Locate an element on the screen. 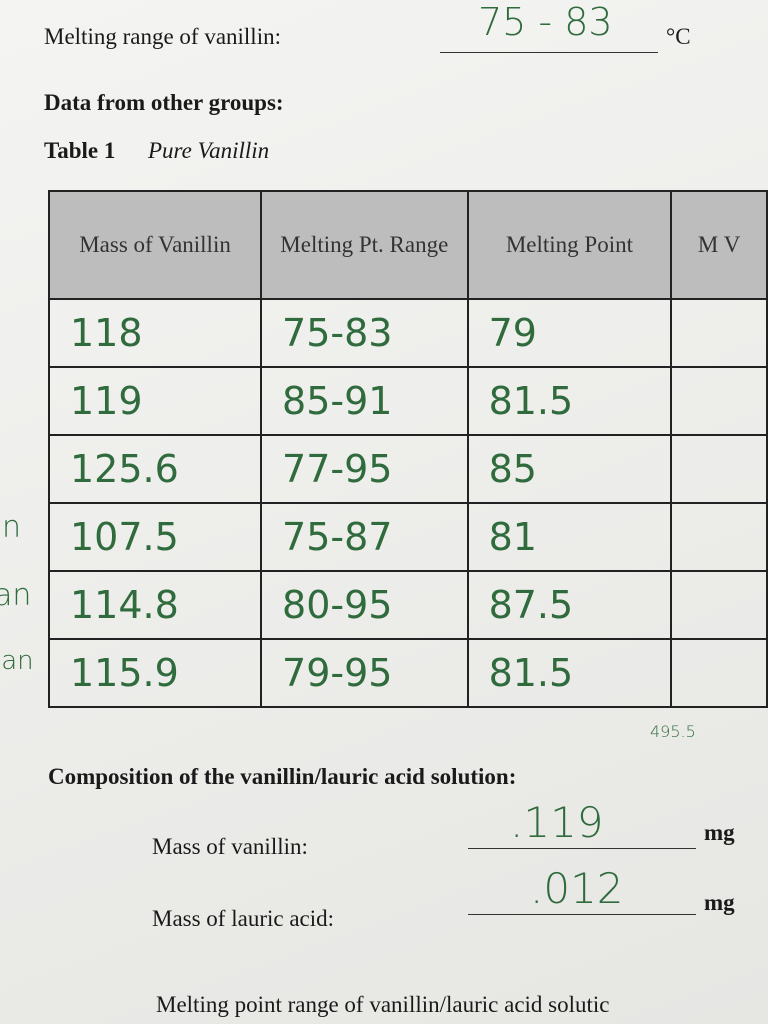  label: Mass of vanillin: is located at coordinates (230, 846).